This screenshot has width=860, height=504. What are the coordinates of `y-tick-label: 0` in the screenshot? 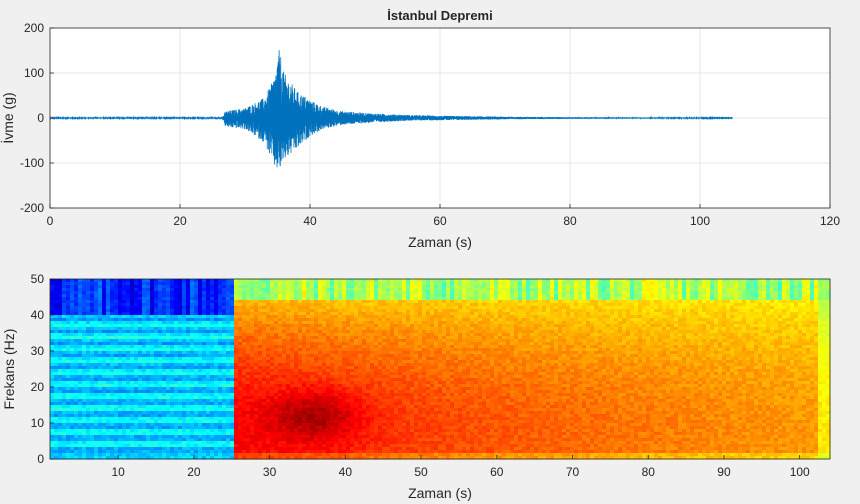 It's located at (40, 118).